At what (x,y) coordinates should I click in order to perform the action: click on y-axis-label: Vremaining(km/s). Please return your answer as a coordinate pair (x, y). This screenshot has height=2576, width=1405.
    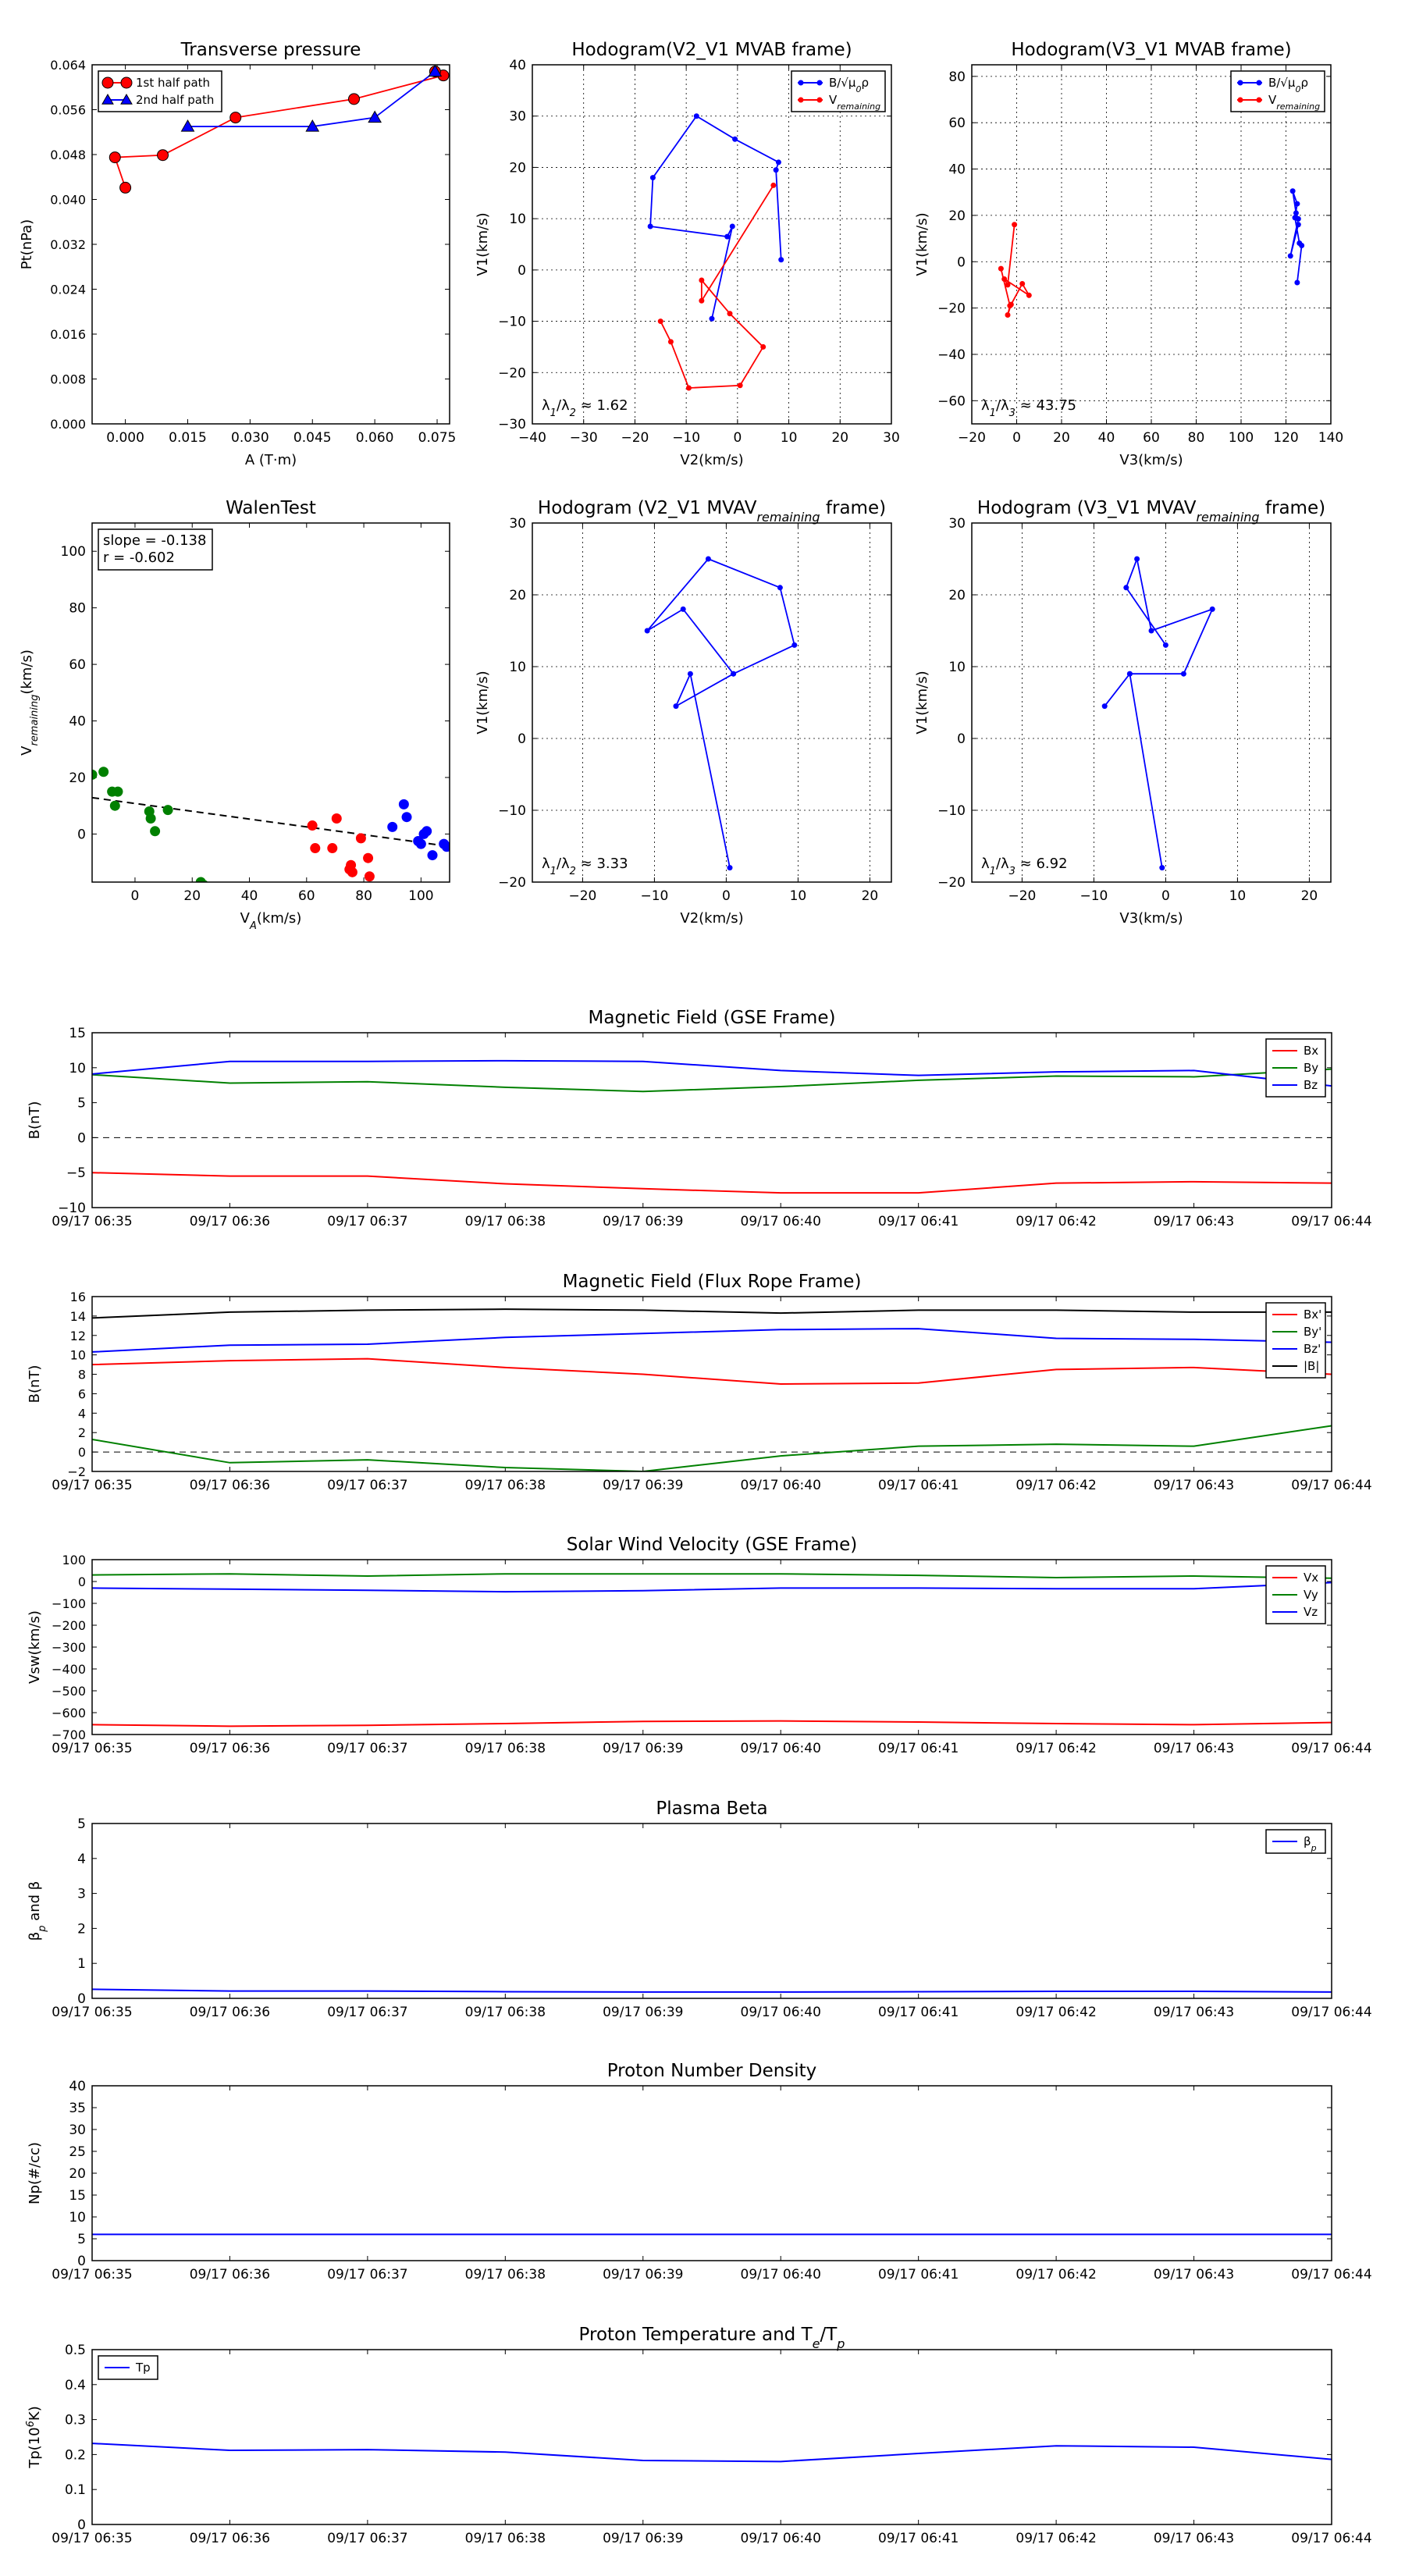
    Looking at the image, I should click on (30, 702).